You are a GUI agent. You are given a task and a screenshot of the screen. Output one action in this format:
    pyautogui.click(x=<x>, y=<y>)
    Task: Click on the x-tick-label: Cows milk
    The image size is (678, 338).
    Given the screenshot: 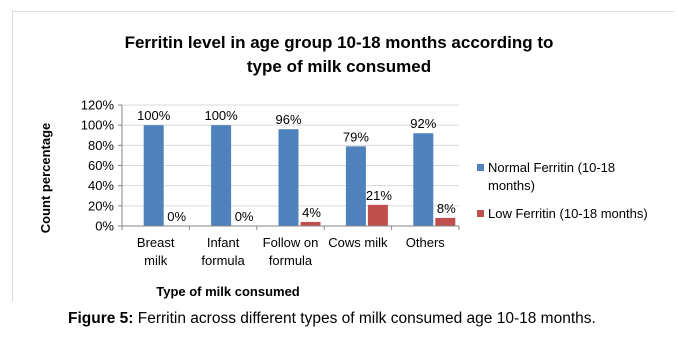 What is the action you would take?
    pyautogui.click(x=358, y=242)
    